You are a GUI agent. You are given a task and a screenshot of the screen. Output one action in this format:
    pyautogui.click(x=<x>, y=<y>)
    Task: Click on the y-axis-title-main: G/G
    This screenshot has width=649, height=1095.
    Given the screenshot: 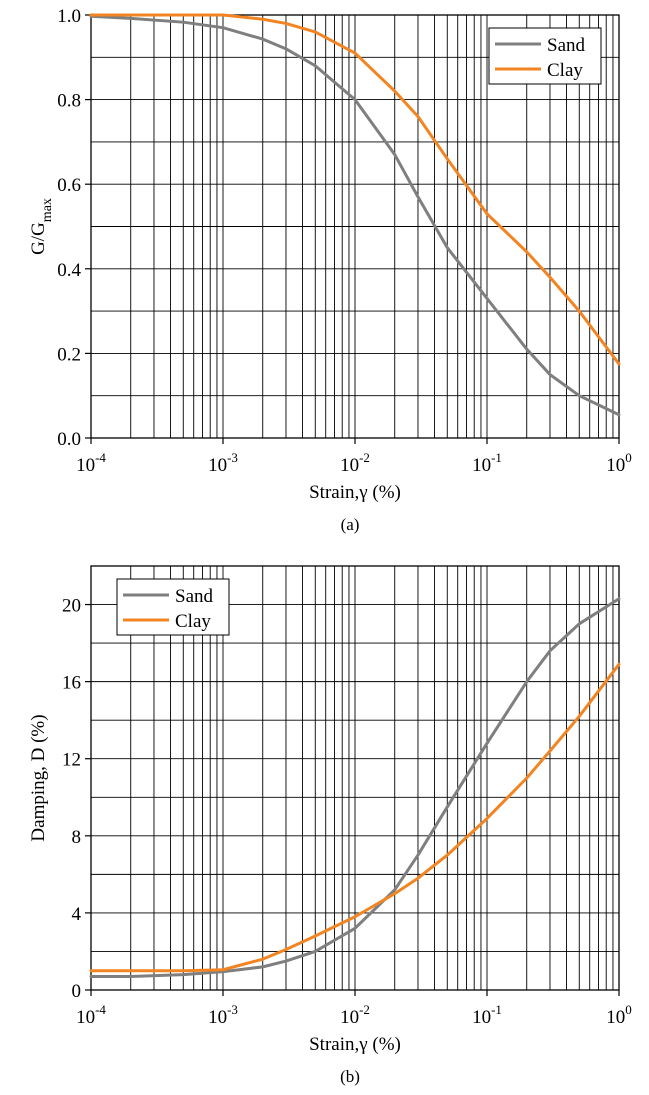 What is the action you would take?
    pyautogui.click(x=38, y=238)
    